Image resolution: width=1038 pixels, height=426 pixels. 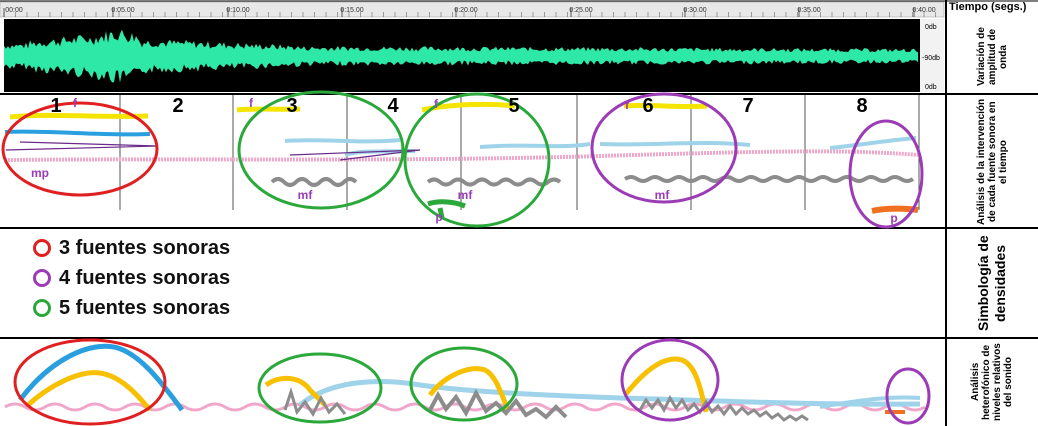 I want to click on section-number-4: 4, so click(x=393, y=106).